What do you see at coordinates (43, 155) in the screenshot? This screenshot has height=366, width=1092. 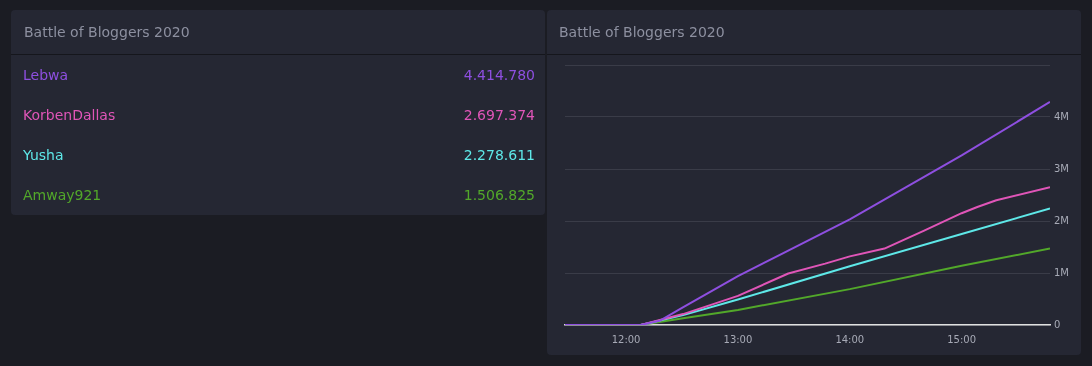 I see `category-label: Yusha` at bounding box center [43, 155].